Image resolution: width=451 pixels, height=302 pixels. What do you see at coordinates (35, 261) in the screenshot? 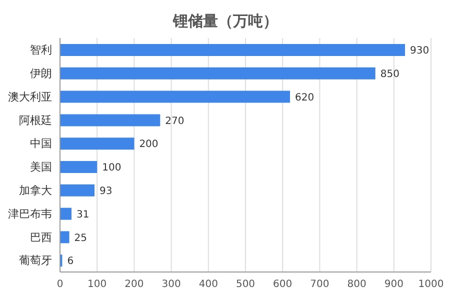
I see `y-tick-label: 葡萄牙` at bounding box center [35, 261].